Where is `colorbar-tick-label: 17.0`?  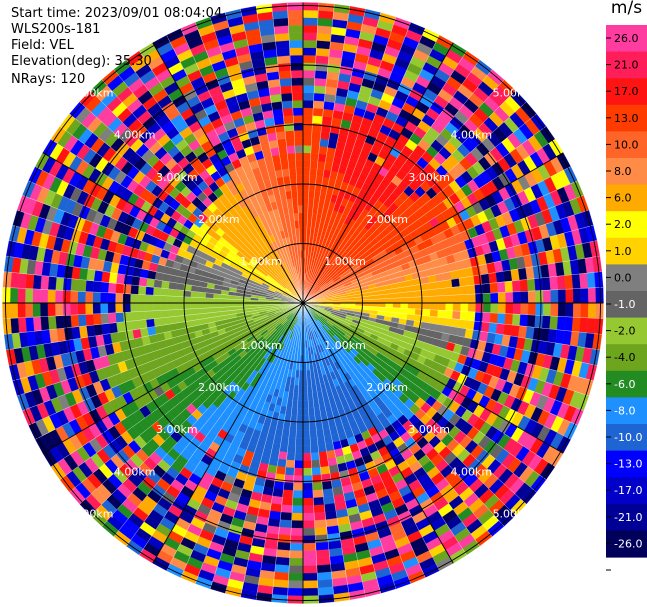
colorbar-tick-label: 17.0 is located at coordinates (626, 91).